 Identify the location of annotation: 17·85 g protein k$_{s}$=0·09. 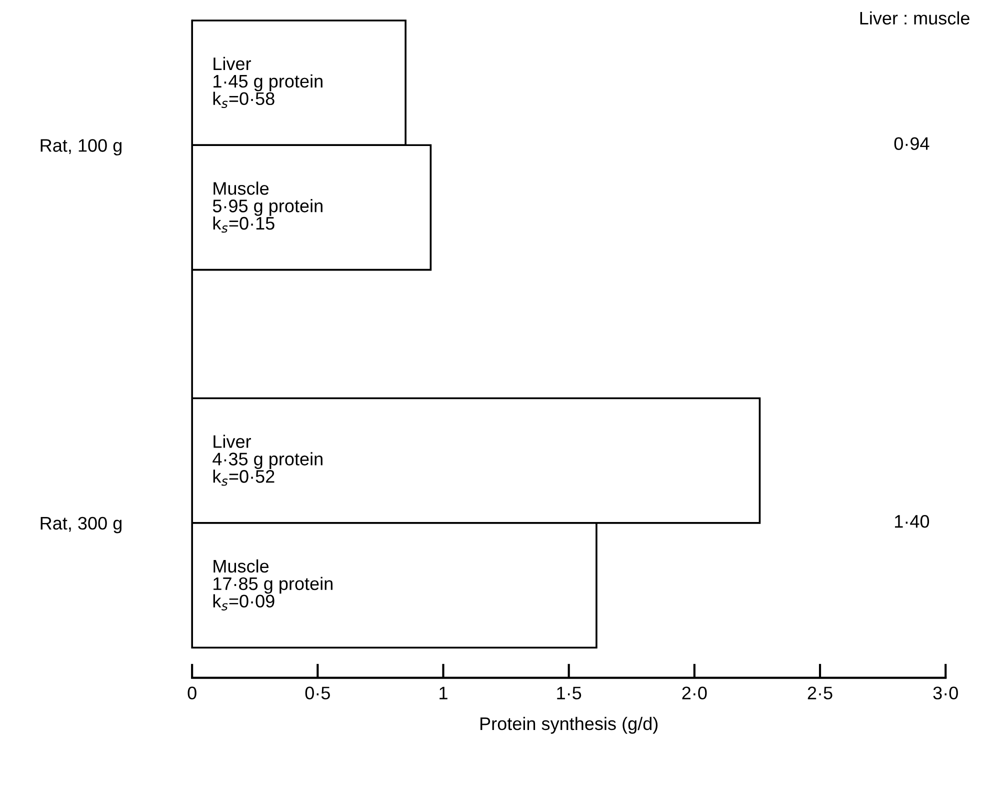
(272, 593).